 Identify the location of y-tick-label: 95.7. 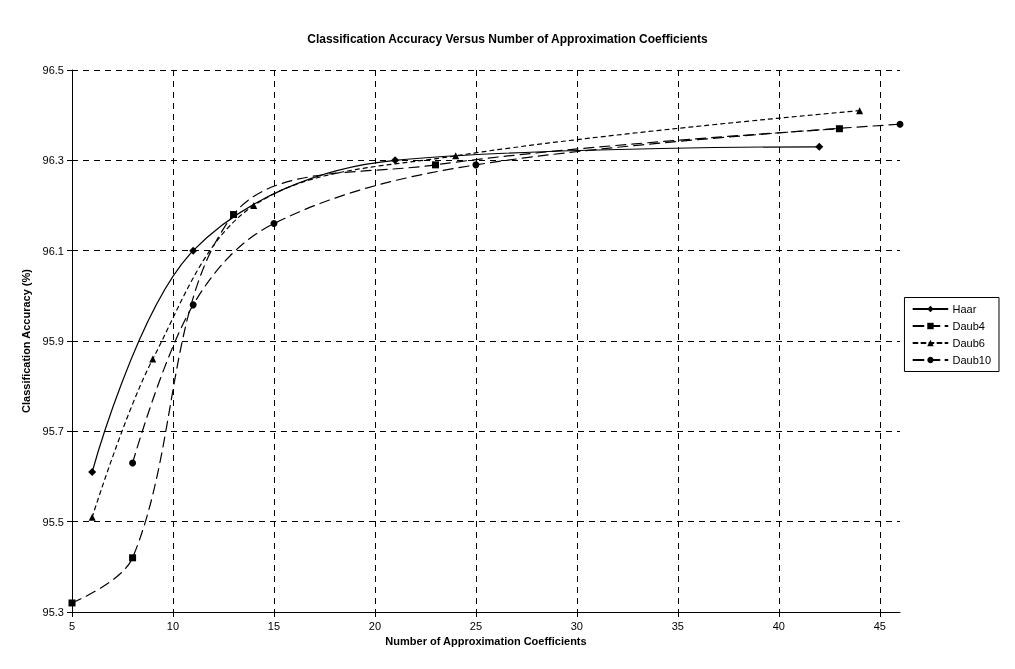
(53, 431).